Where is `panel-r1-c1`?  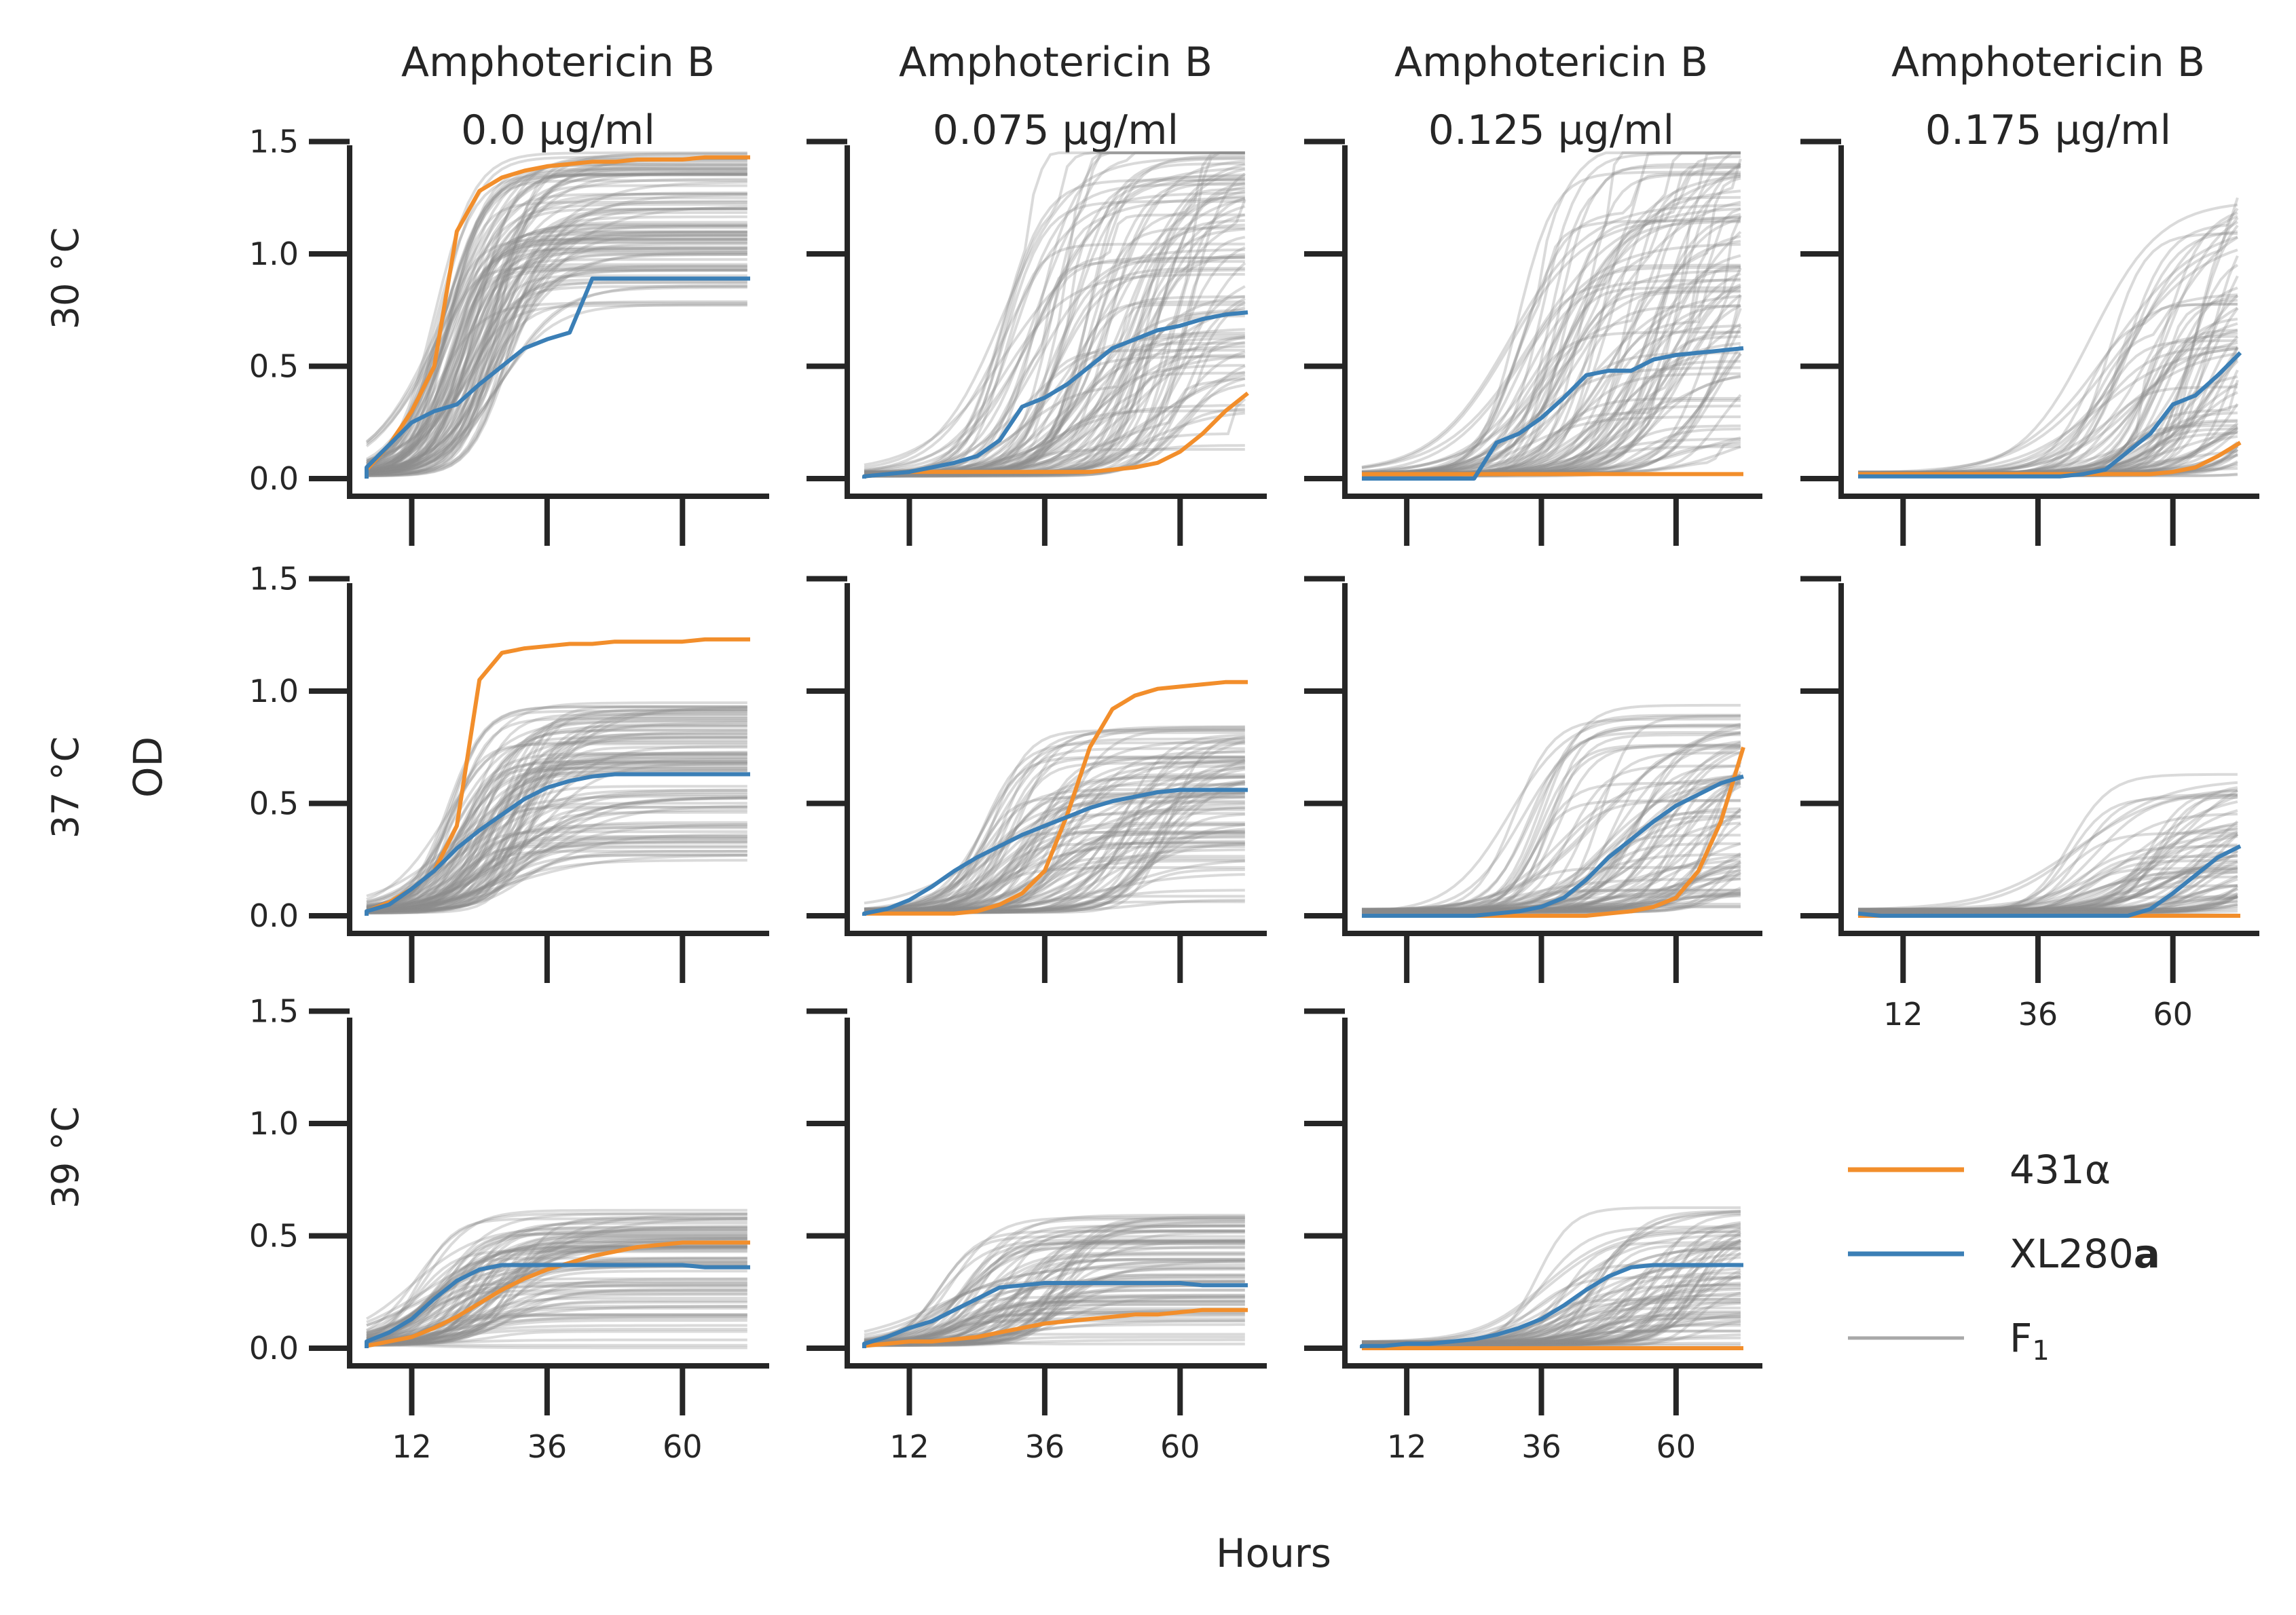 panel-r1-c1 is located at coordinates (1037, 779).